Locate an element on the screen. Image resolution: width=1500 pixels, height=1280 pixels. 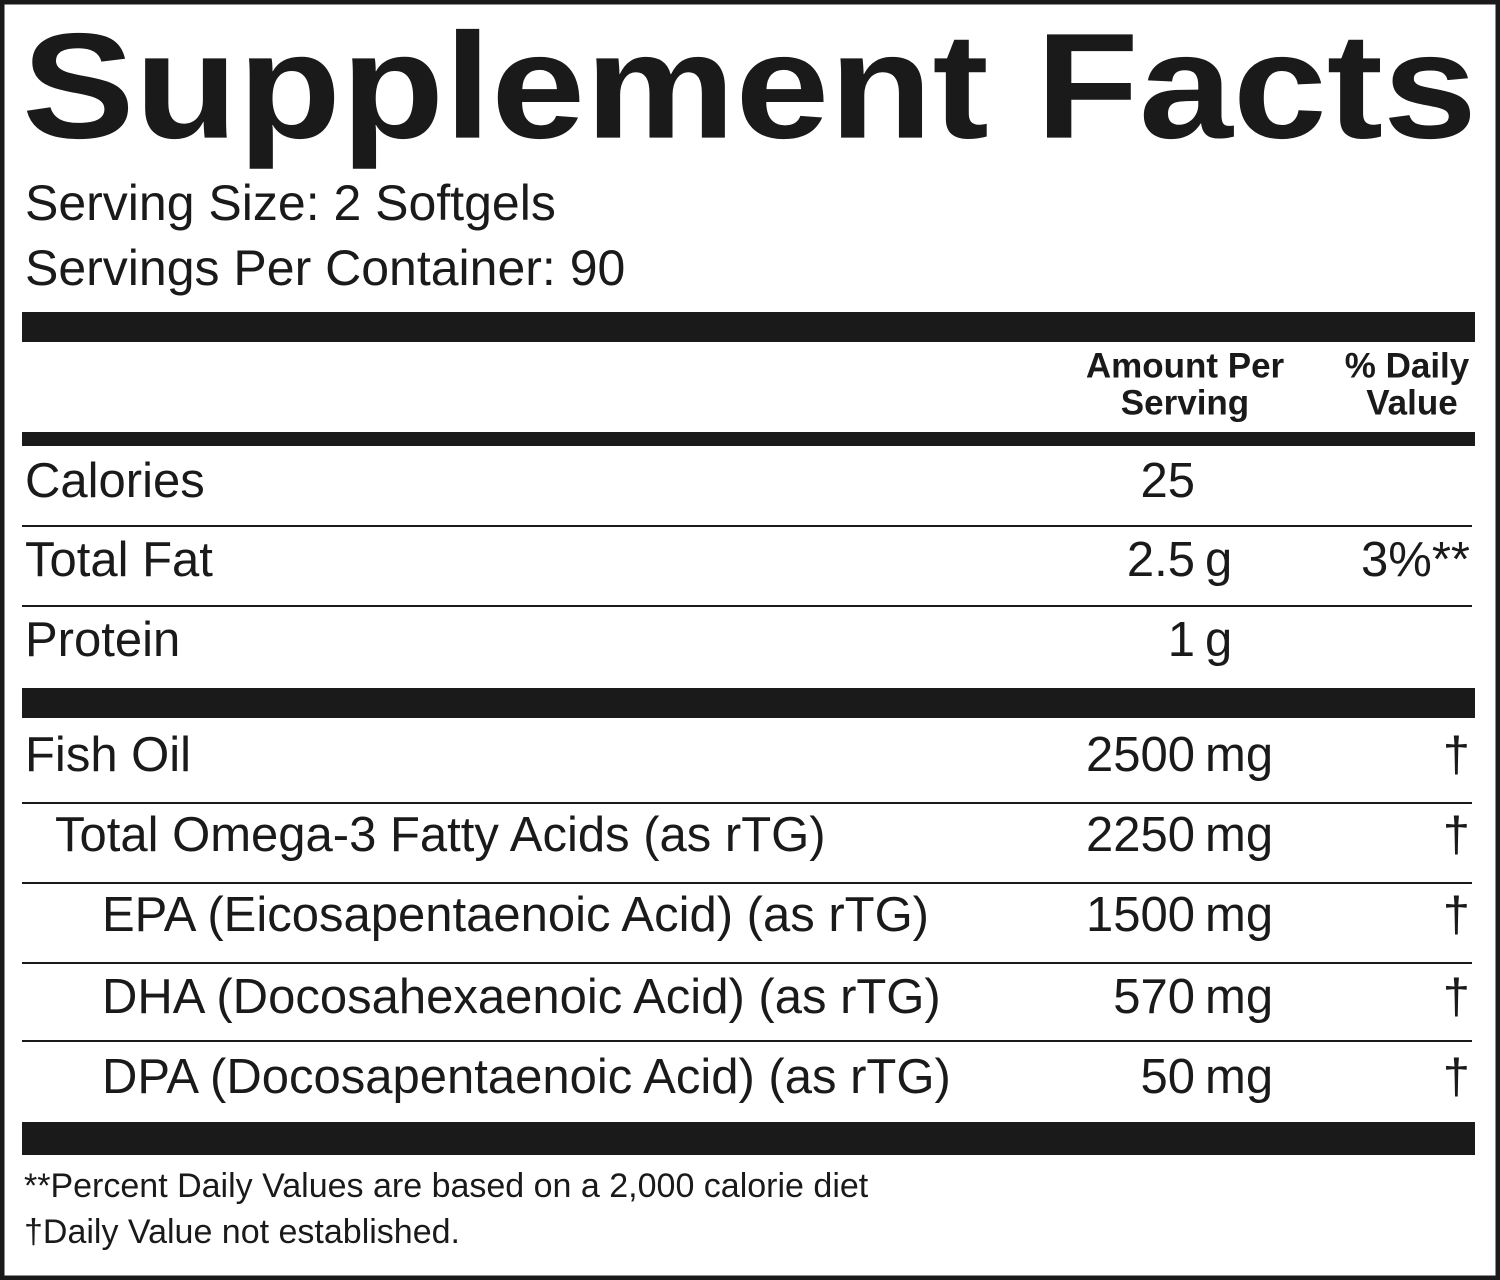
servings-per-container: Servings Per Container: 90 is located at coordinates (325, 268).